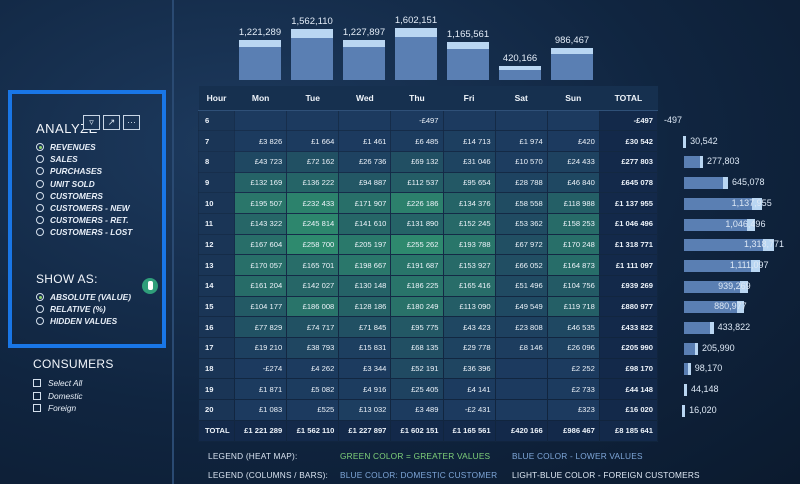 This screenshot has width=800, height=484. What do you see at coordinates (111, 122) in the screenshot?
I see `focus-mode-icon: ↗` at bounding box center [111, 122].